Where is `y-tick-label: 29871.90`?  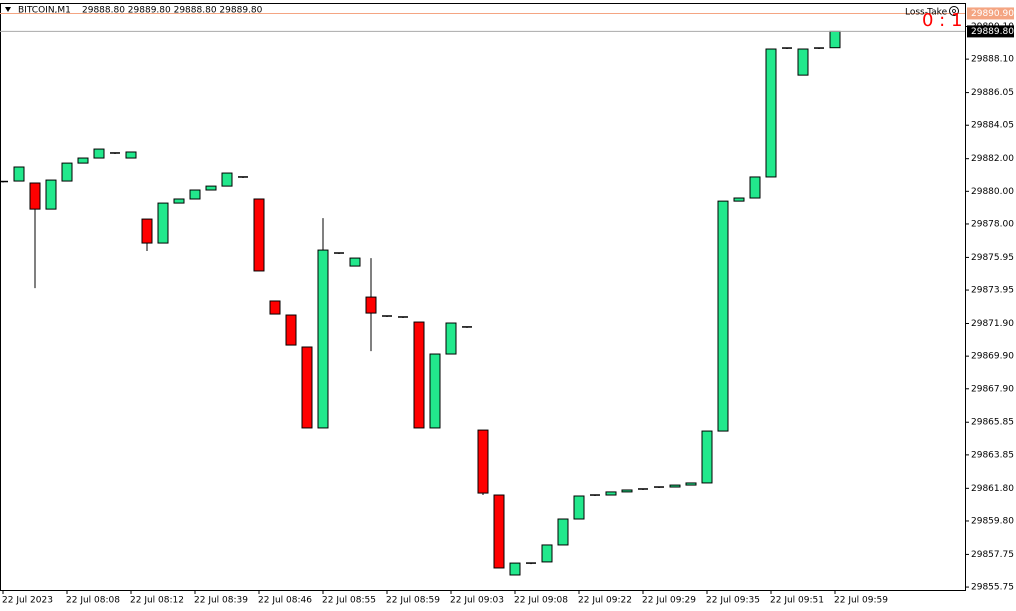 y-tick-label: 29871.90 is located at coordinates (992, 324).